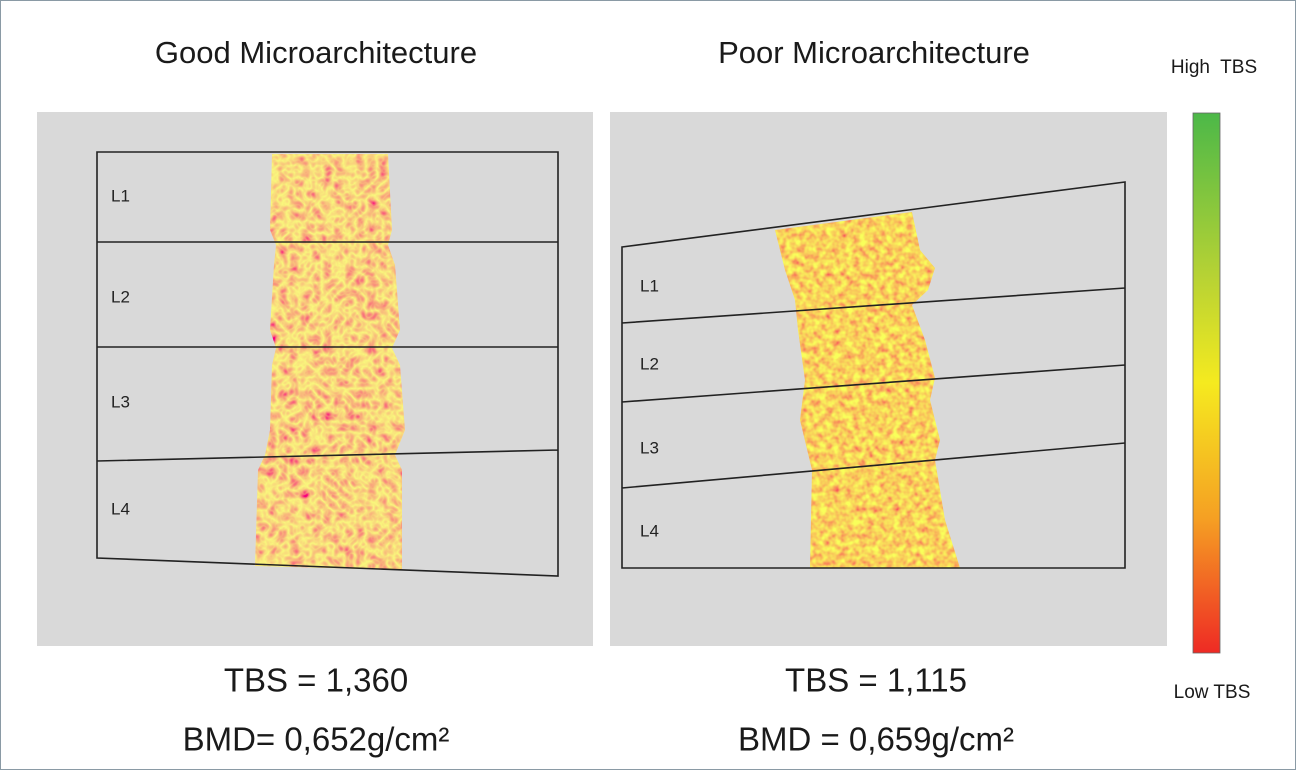 The image size is (1296, 770). I want to click on colorbar-low: Low TBS, so click(1212, 692).